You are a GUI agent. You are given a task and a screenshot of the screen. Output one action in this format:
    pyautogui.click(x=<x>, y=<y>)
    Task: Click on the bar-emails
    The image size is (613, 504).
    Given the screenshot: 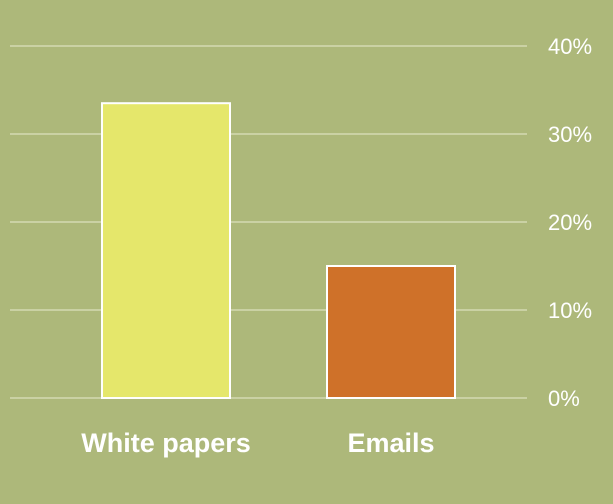 What is the action you would take?
    pyautogui.click(x=391, y=332)
    